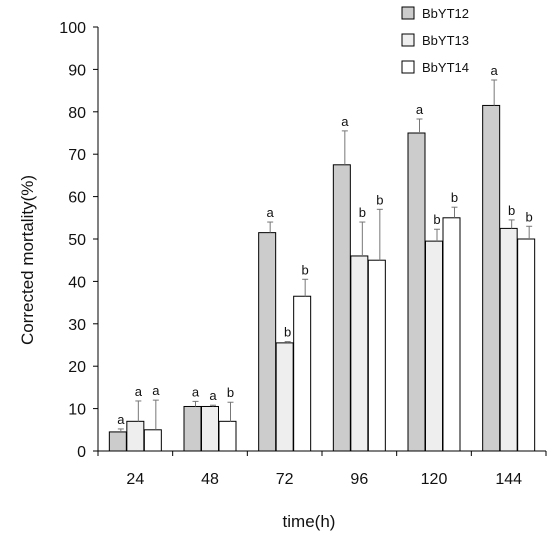 This screenshot has width=550, height=537. I want to click on y-tick-label: 20, so click(77, 367).